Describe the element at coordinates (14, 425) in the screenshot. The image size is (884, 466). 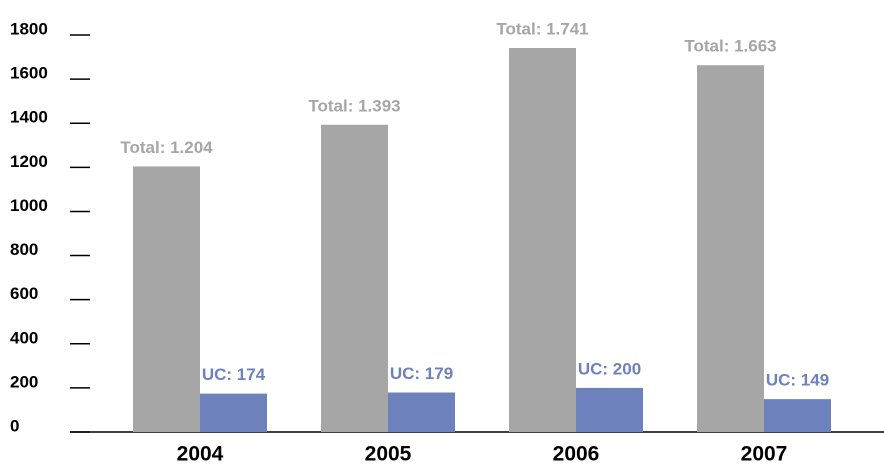
I see `y-tick-label: 0` at that location.